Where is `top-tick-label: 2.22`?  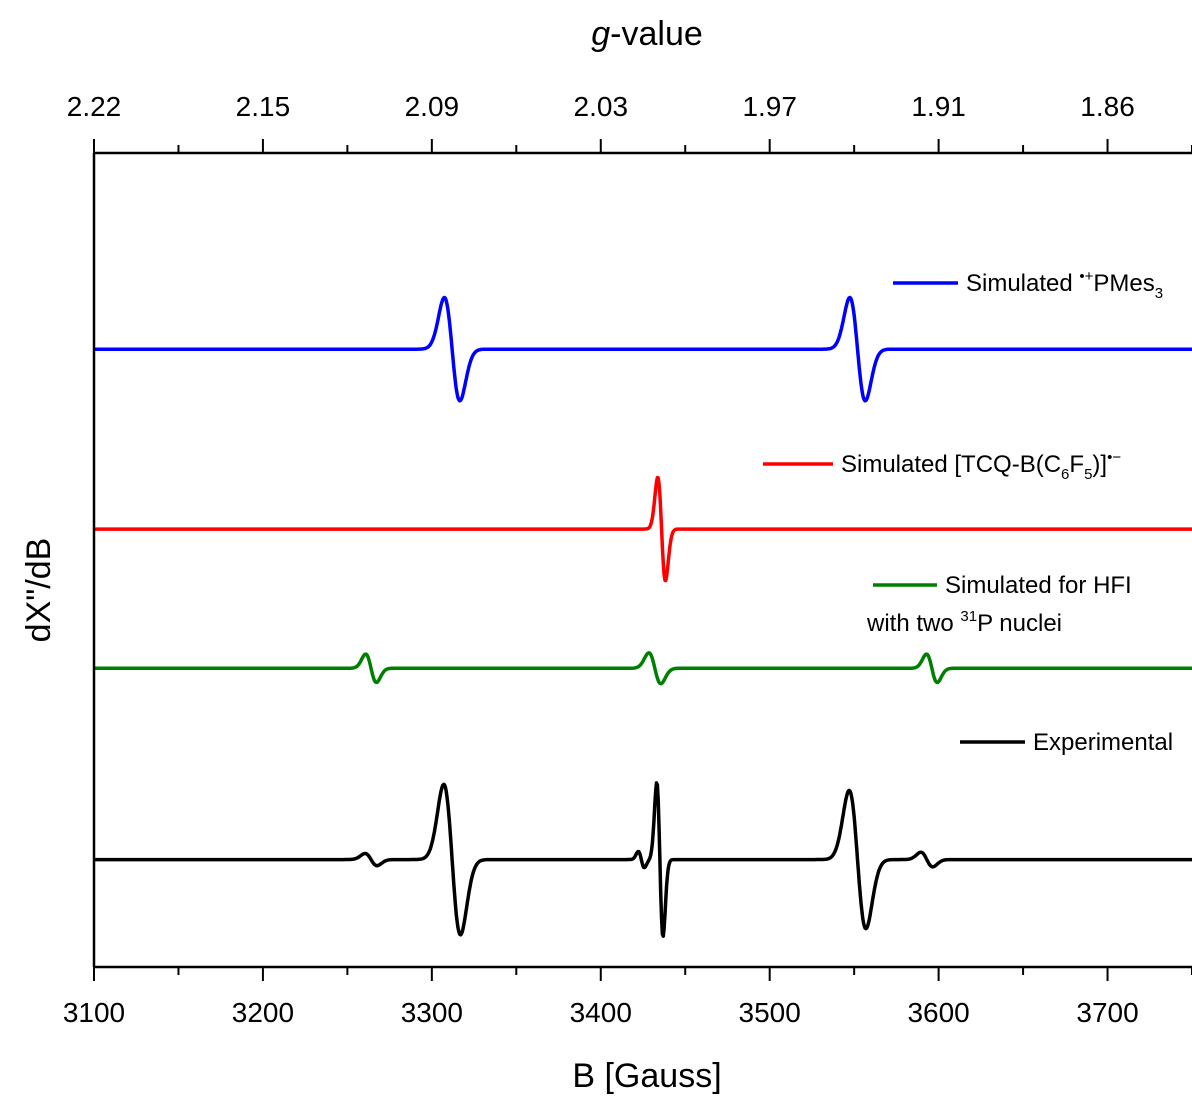
top-tick-label: 2.22 is located at coordinates (94, 106).